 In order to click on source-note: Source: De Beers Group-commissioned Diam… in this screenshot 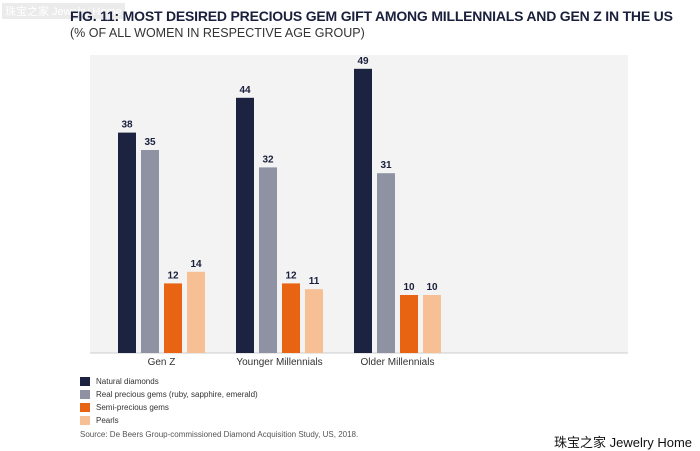, I will do `click(219, 434)`.